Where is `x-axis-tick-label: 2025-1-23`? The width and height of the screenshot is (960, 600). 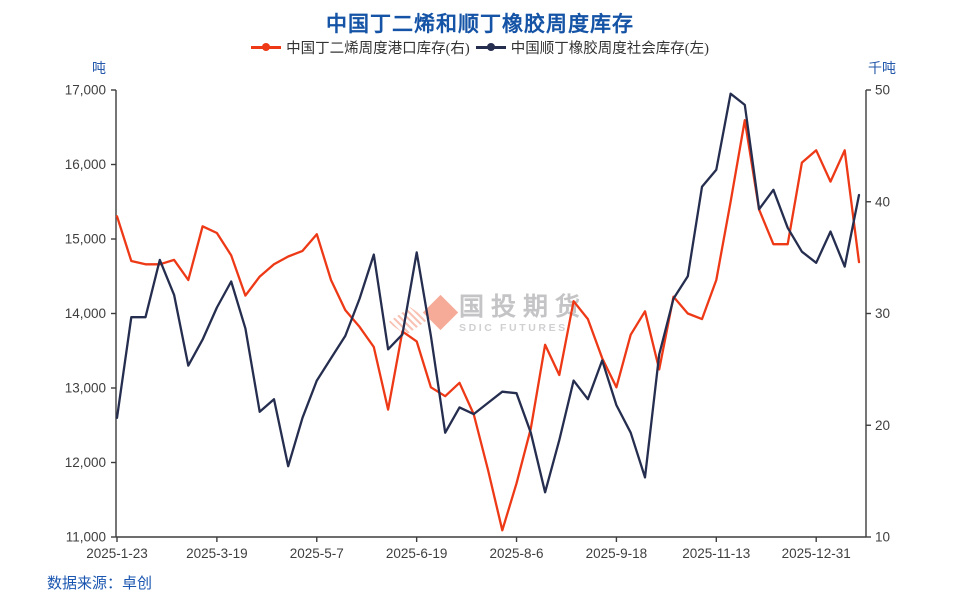
x-axis-tick-label: 2025-1-23 is located at coordinates (117, 553).